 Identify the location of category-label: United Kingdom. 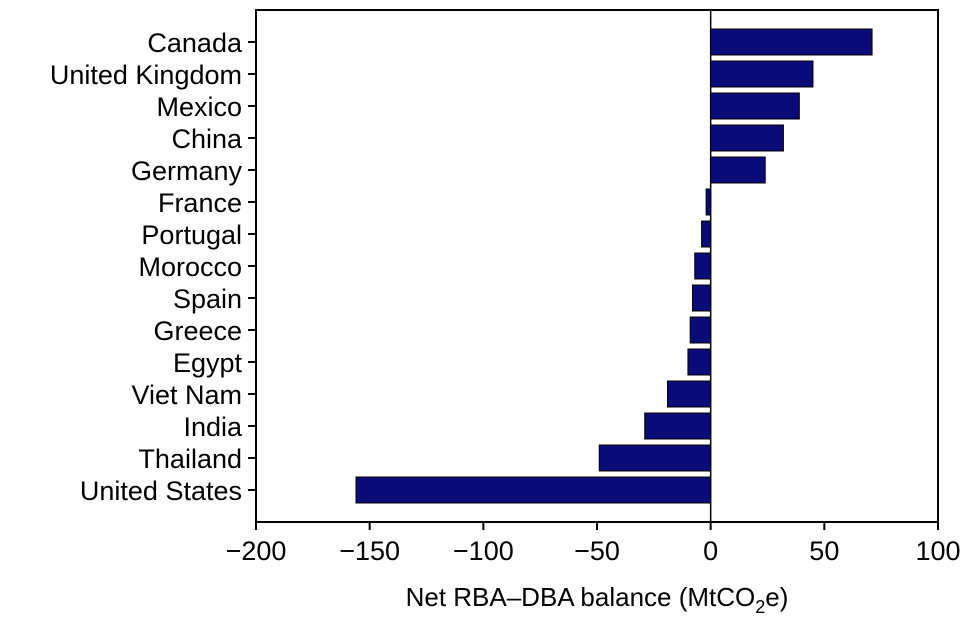
(146, 75).